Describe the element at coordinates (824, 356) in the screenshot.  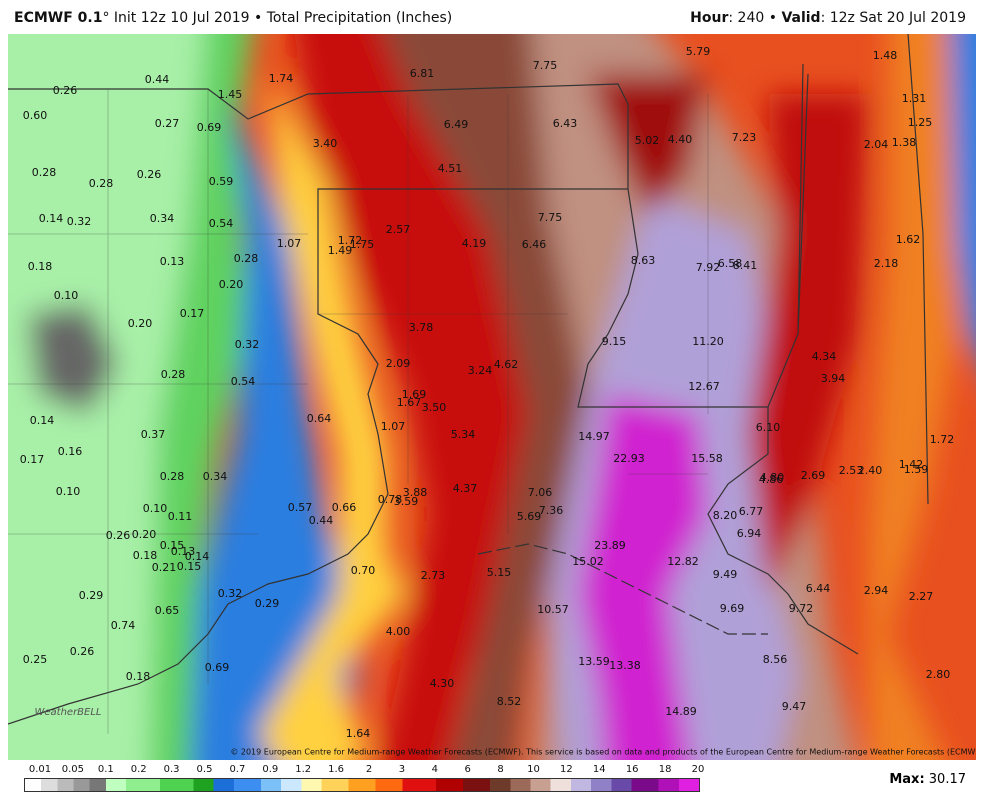
I see `precip-value: 4.34` at that location.